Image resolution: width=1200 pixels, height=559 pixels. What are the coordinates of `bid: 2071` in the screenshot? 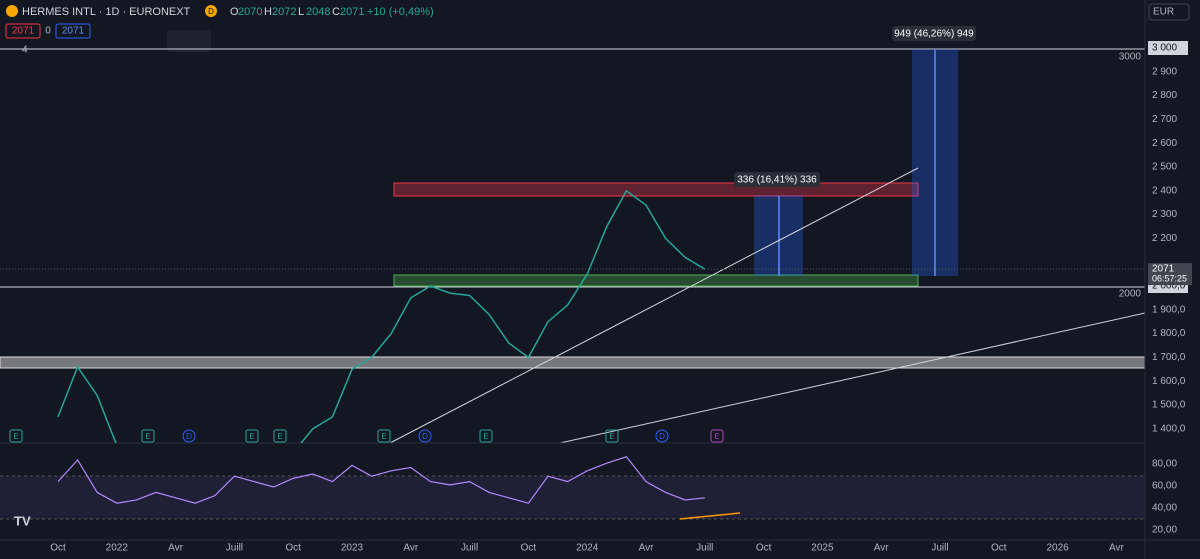 It's located at (23, 31).